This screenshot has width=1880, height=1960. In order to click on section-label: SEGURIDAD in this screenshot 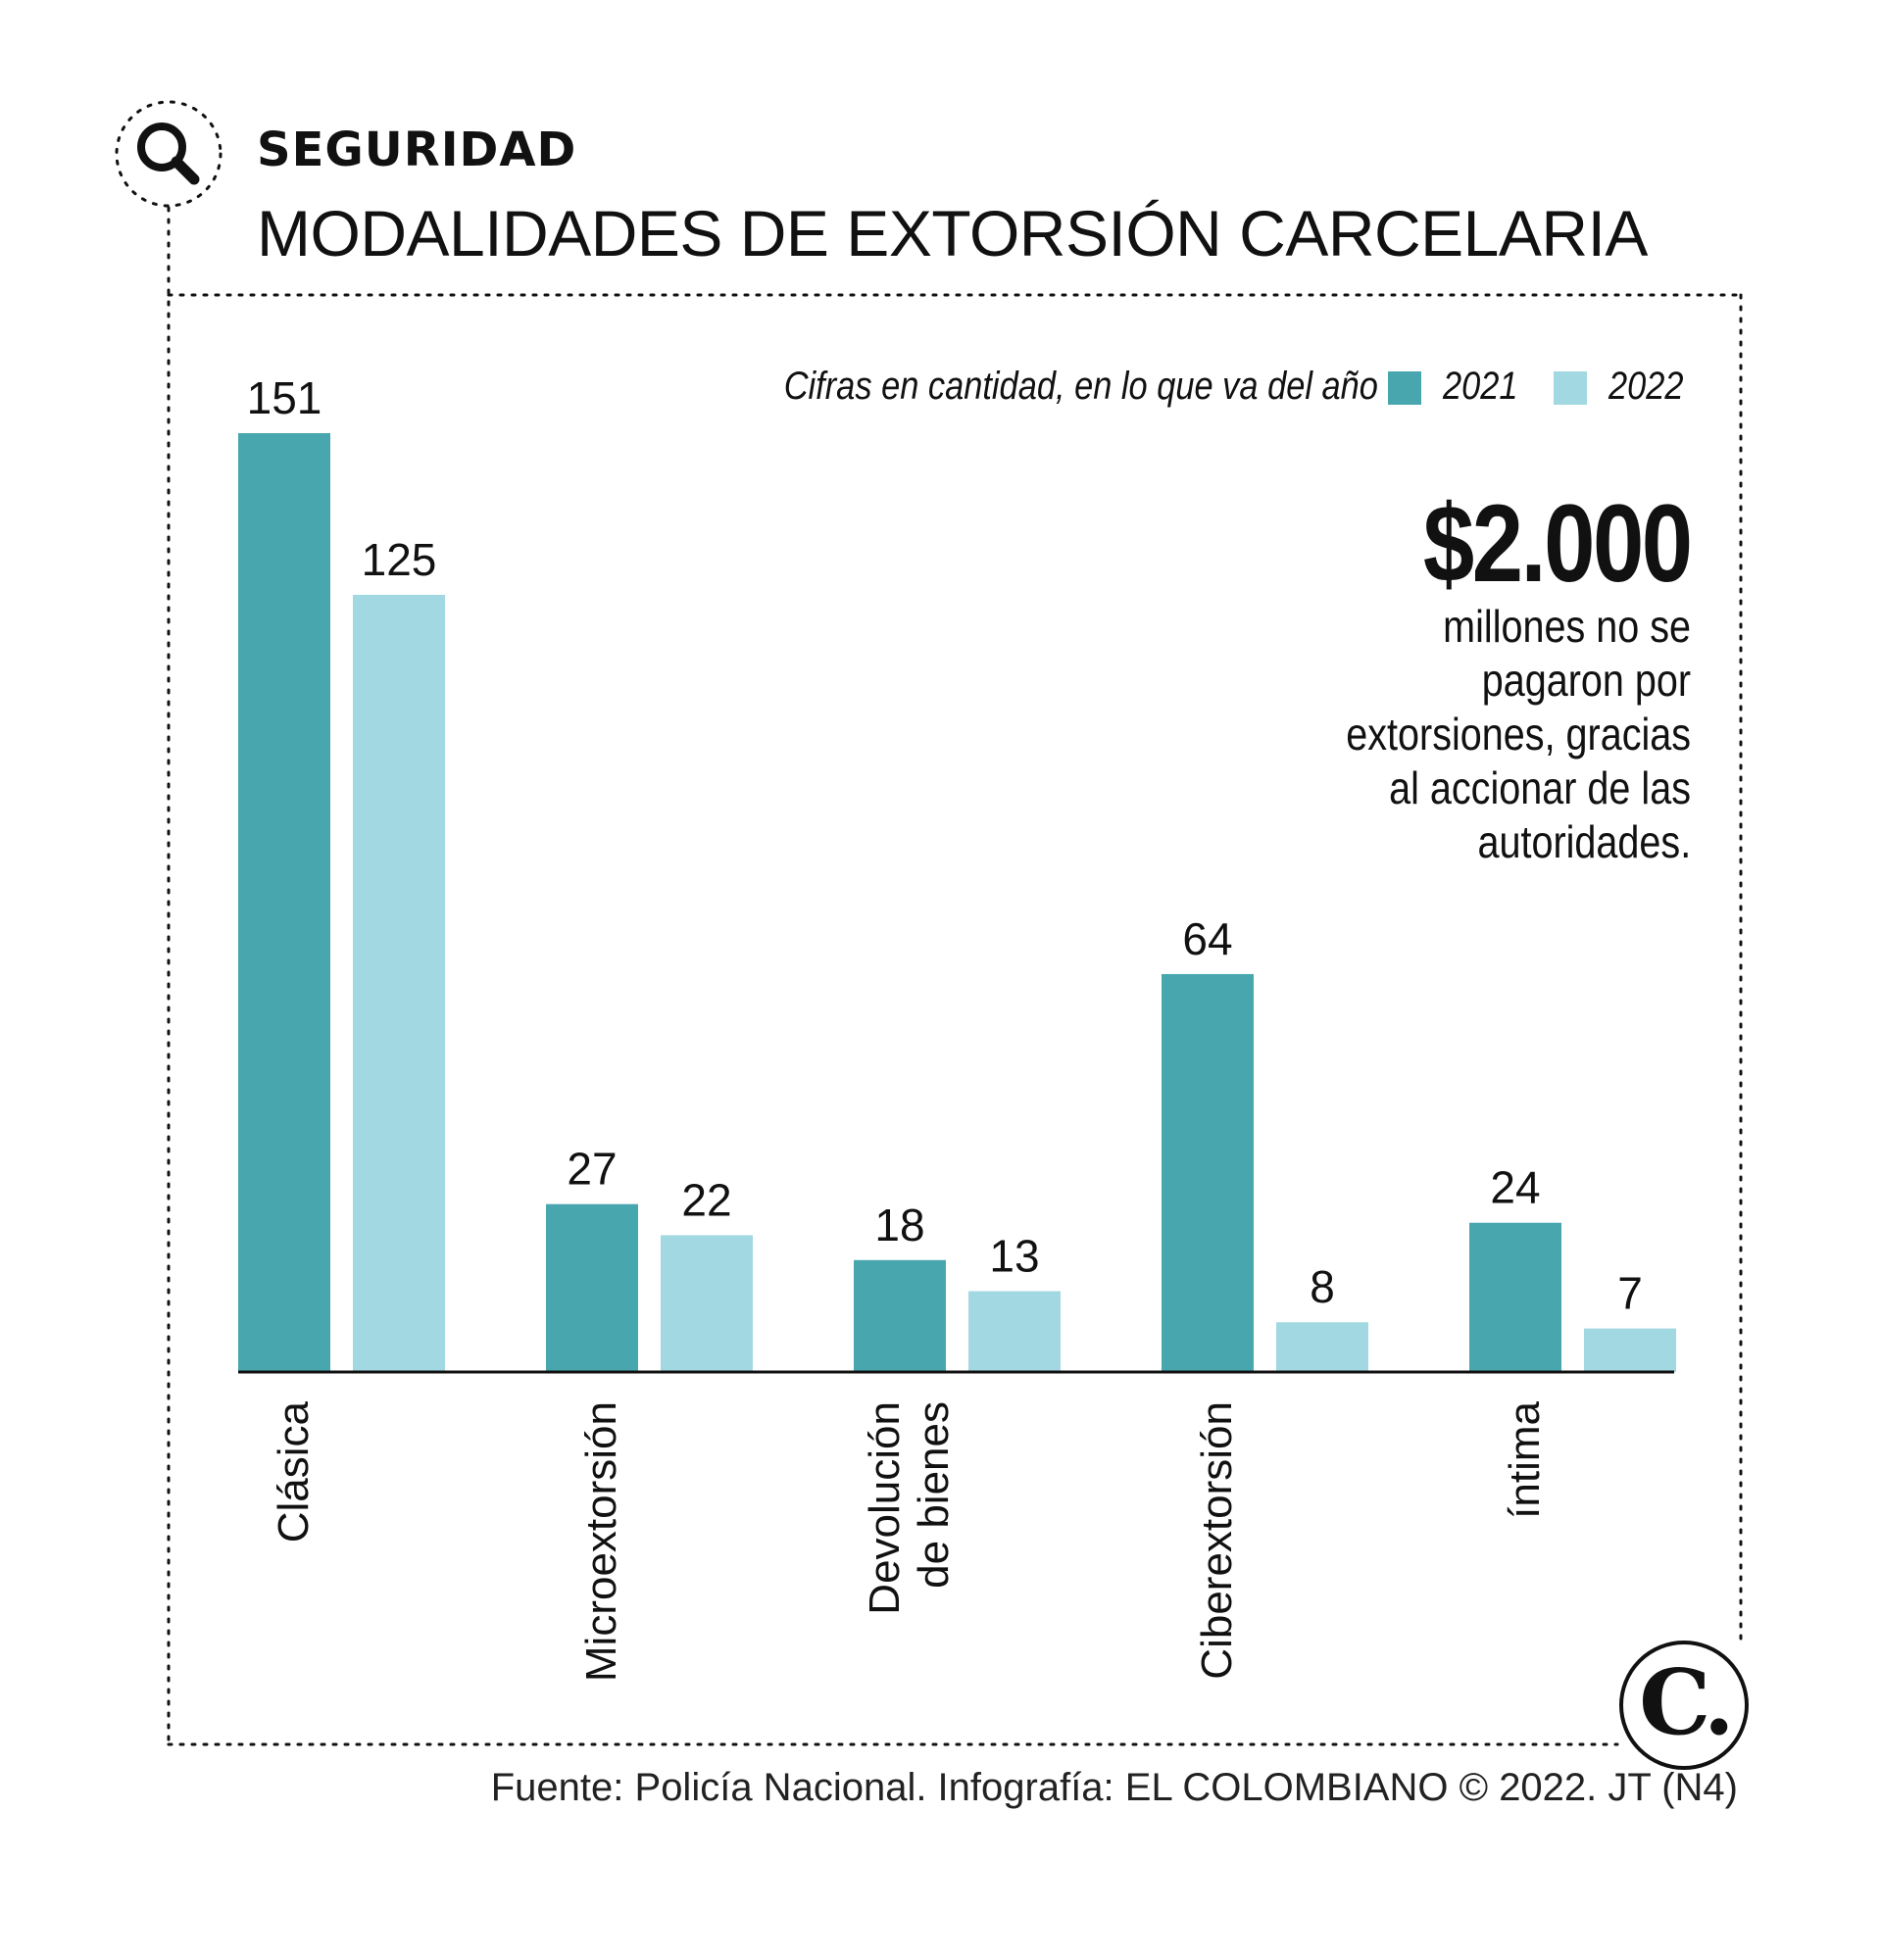, I will do `click(417, 149)`.